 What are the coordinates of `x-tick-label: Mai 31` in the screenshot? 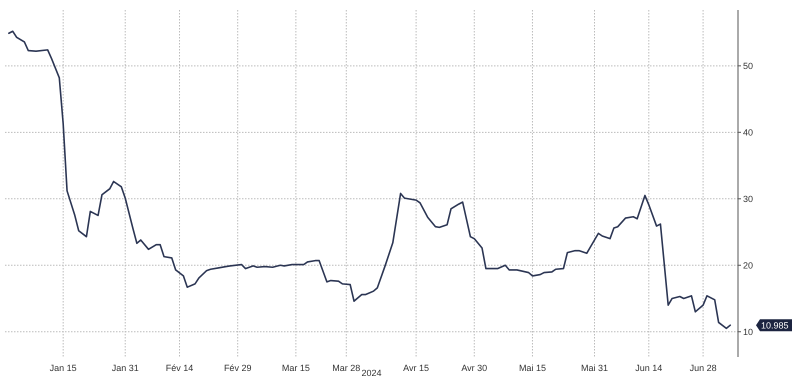 It's located at (594, 368).